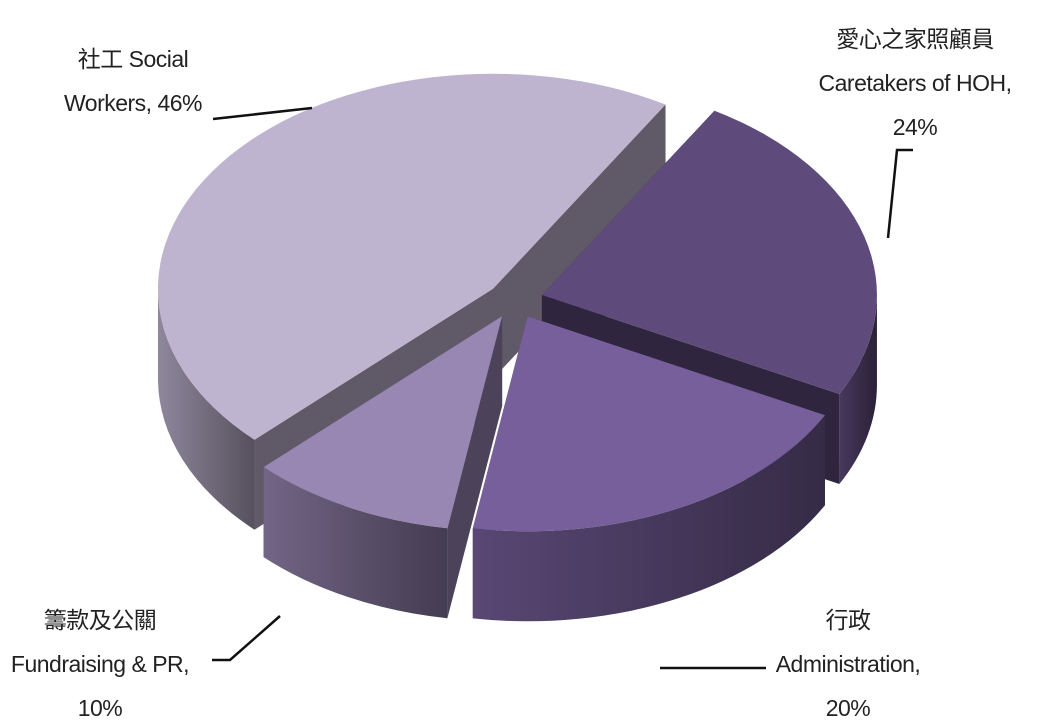 The image size is (1046, 728). I want to click on data-label: 行政 Administration, 20%, so click(848, 663).